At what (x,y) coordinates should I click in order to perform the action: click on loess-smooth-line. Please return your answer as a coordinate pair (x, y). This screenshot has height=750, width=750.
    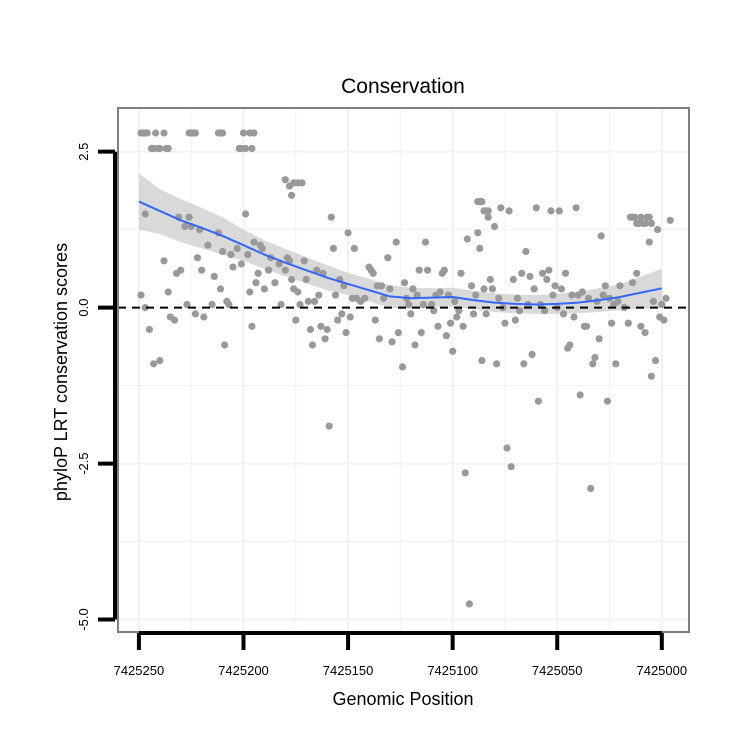
    Looking at the image, I should click on (400, 253).